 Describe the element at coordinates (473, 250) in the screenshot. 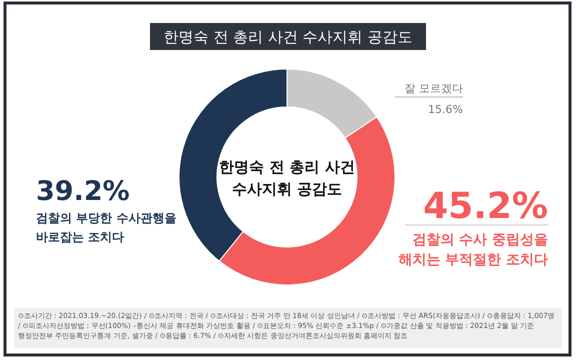

I see `slice-label: 검찰의 수사 중립성을 해치는 부적절한 조치다` at that location.